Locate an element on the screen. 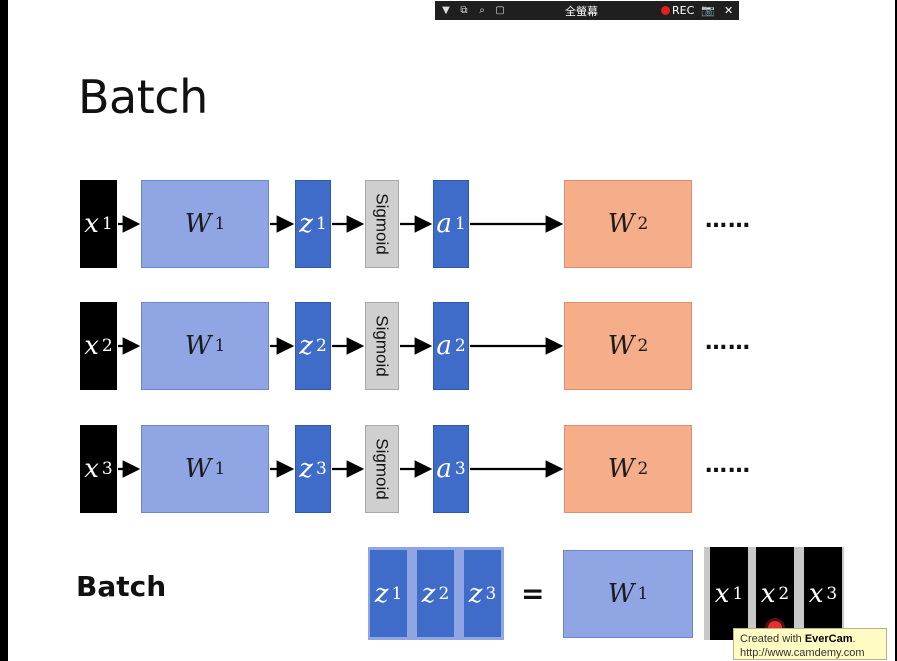 This screenshot has height=661, width=897. watermark-brand: EverCam is located at coordinates (828, 639).